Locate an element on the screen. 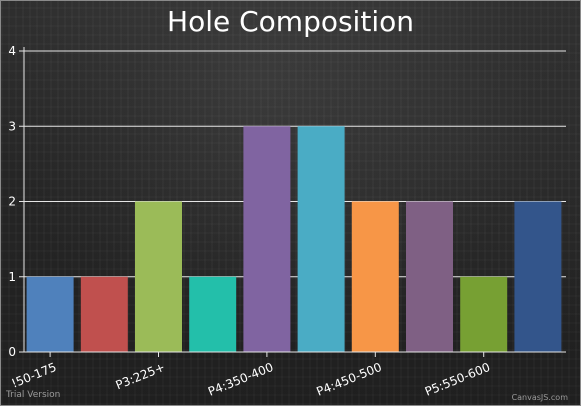 This screenshot has height=406, width=581. x-tick-label: !50-175 is located at coordinates (33, 375).